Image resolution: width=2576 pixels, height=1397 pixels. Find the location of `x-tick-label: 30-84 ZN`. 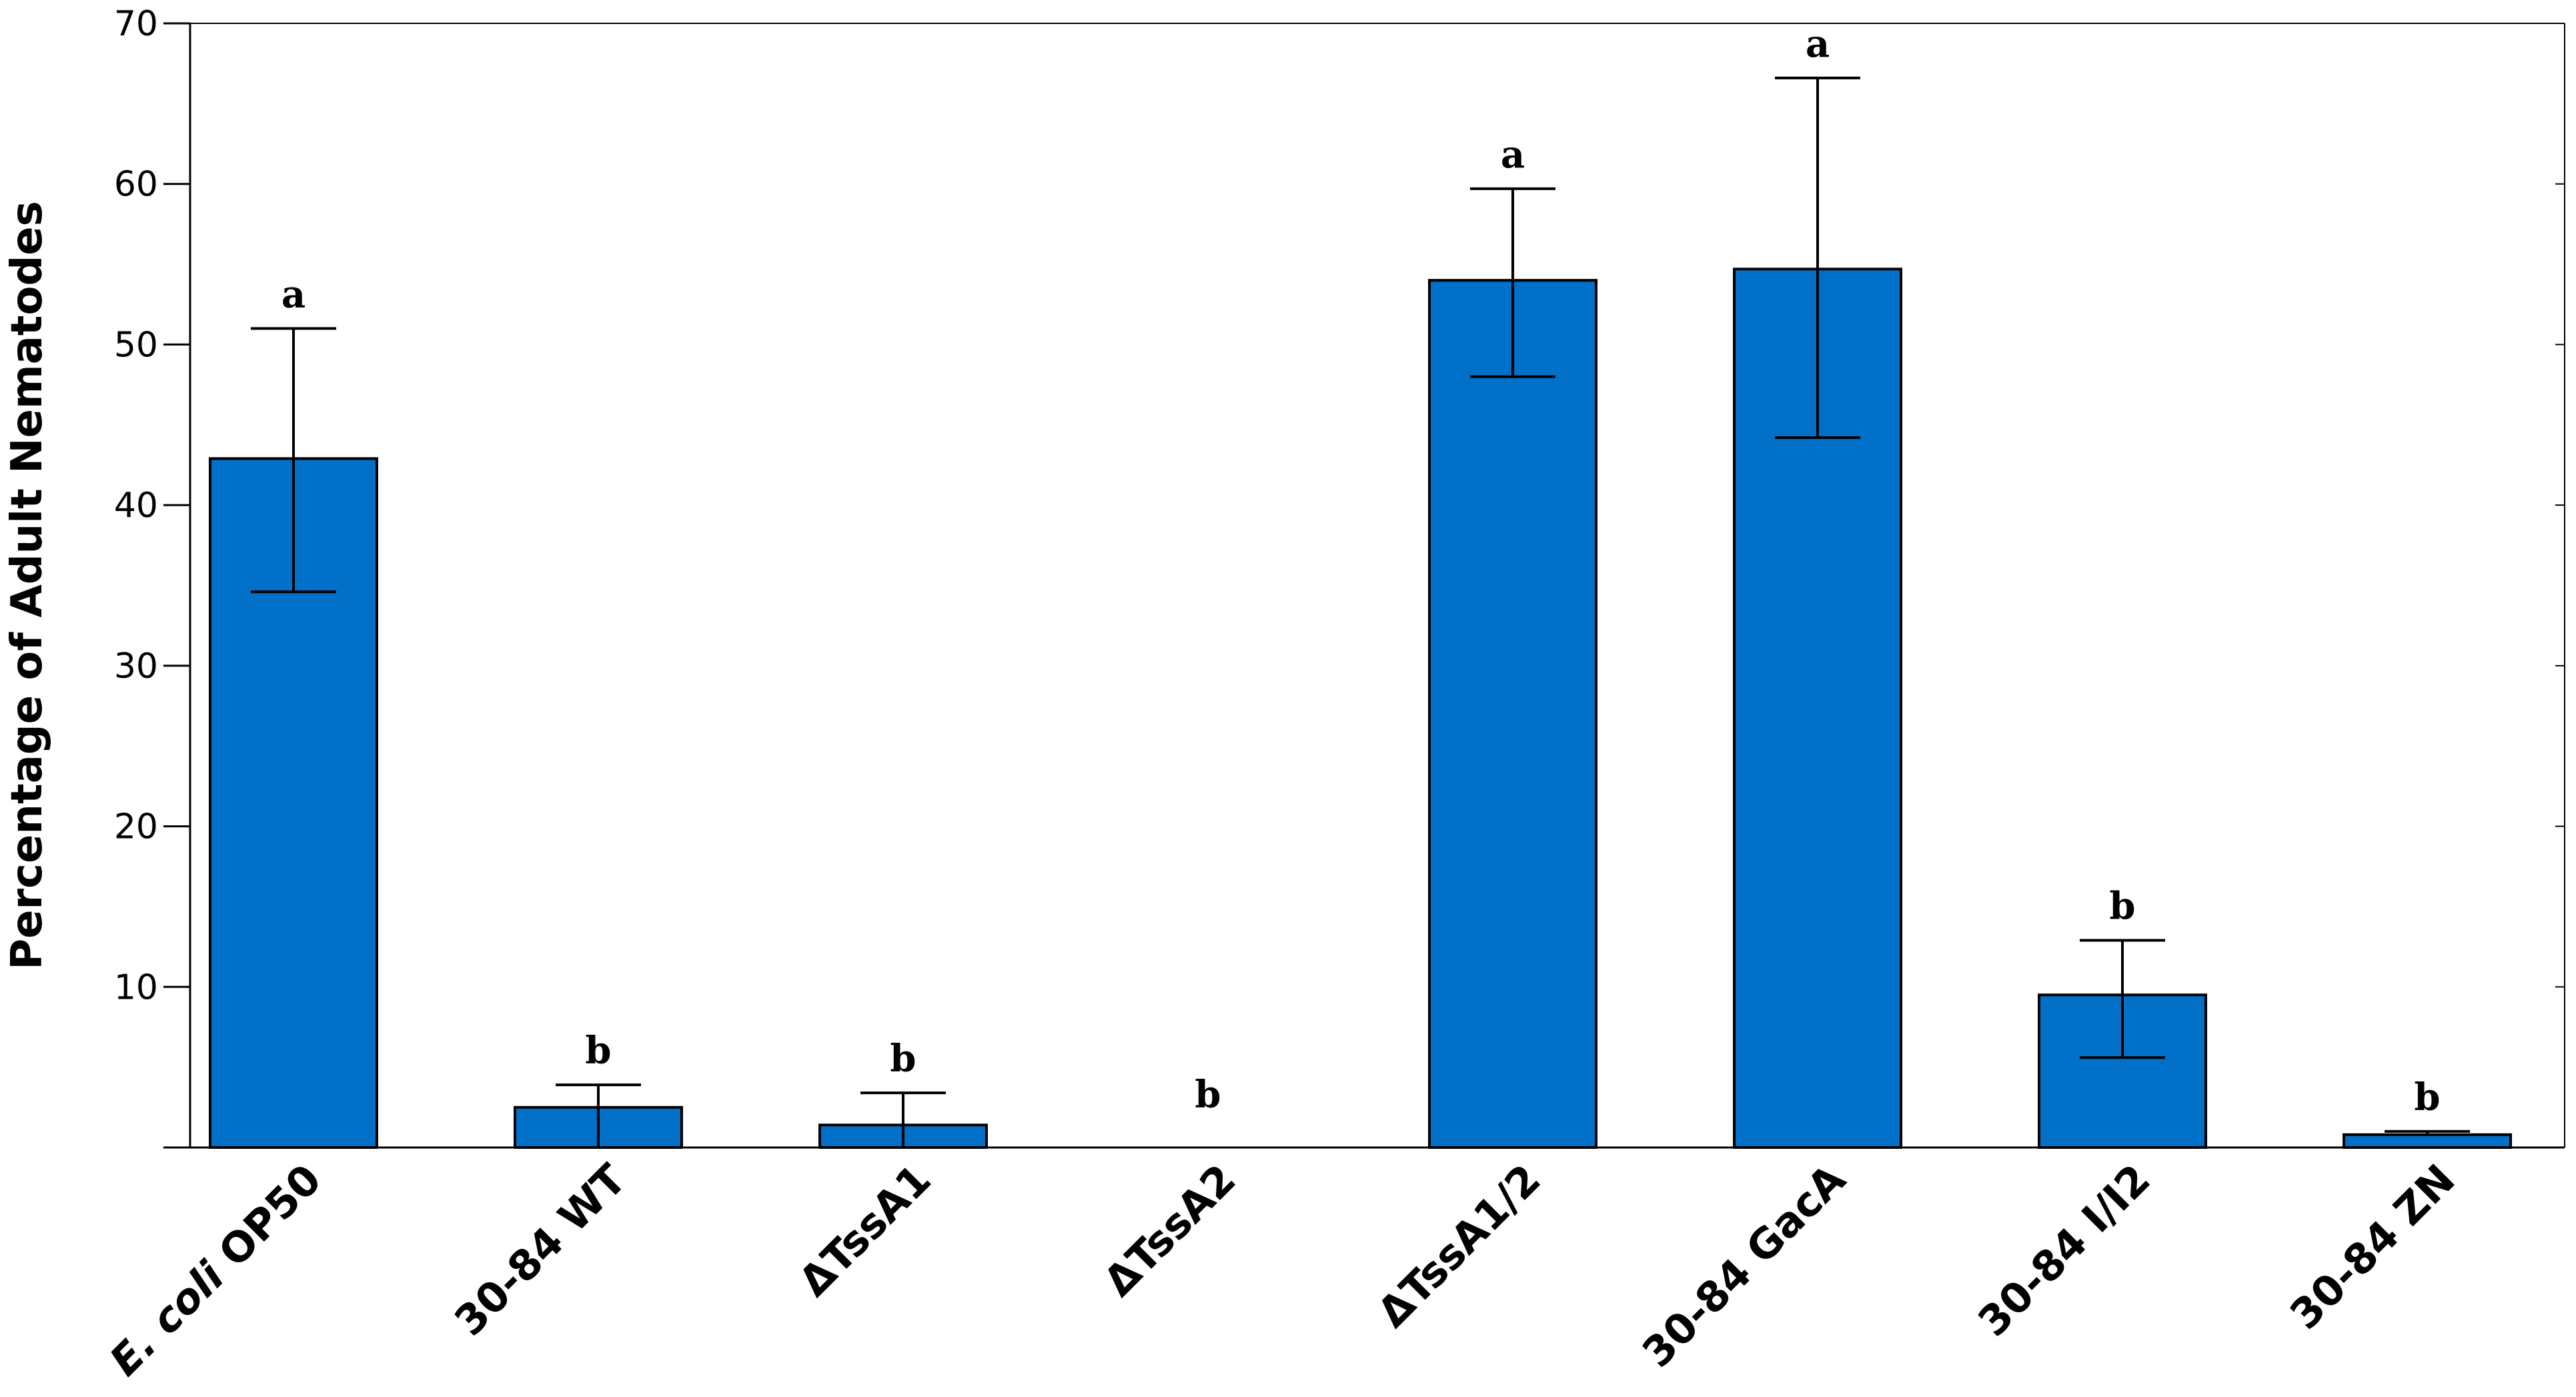

x-tick-label: 30-84 ZN is located at coordinates (2373, 1247).